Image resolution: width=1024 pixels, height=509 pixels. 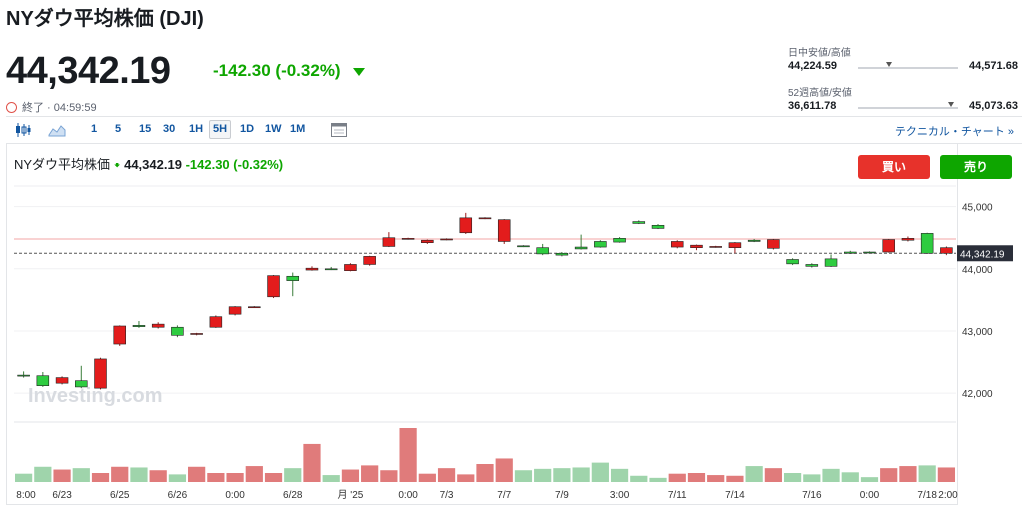 What do you see at coordinates (26, 495) in the screenshot?
I see `x-tick-label: 8:00` at bounding box center [26, 495].